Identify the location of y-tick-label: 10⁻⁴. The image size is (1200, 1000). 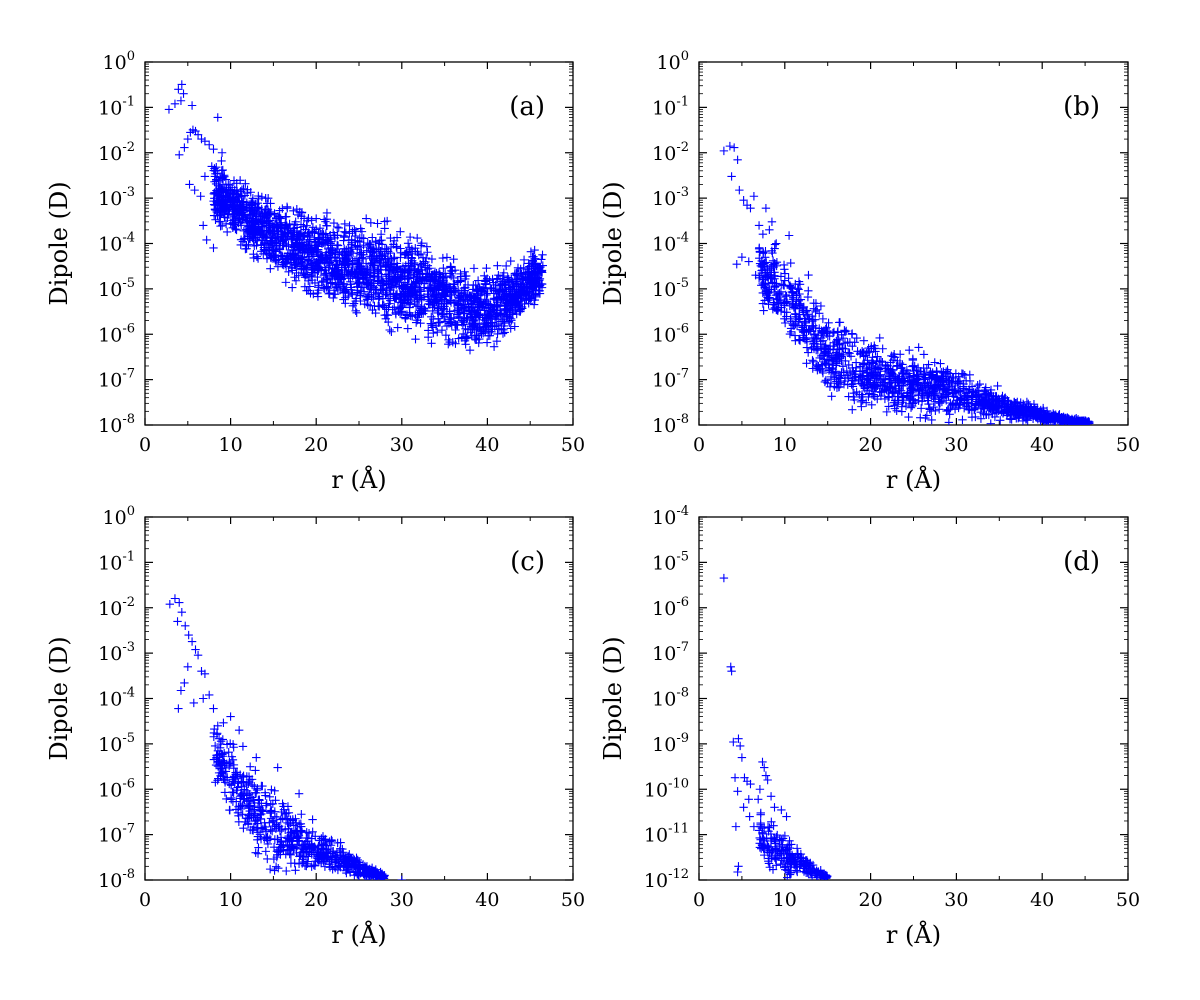
(116, 243).